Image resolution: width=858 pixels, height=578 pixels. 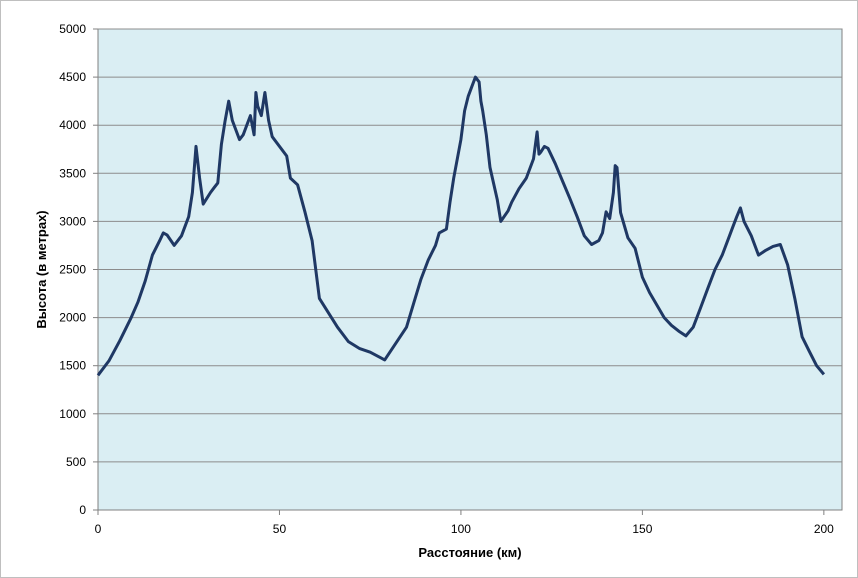 I want to click on y-tick-label: 4500, so click(x=72, y=77).